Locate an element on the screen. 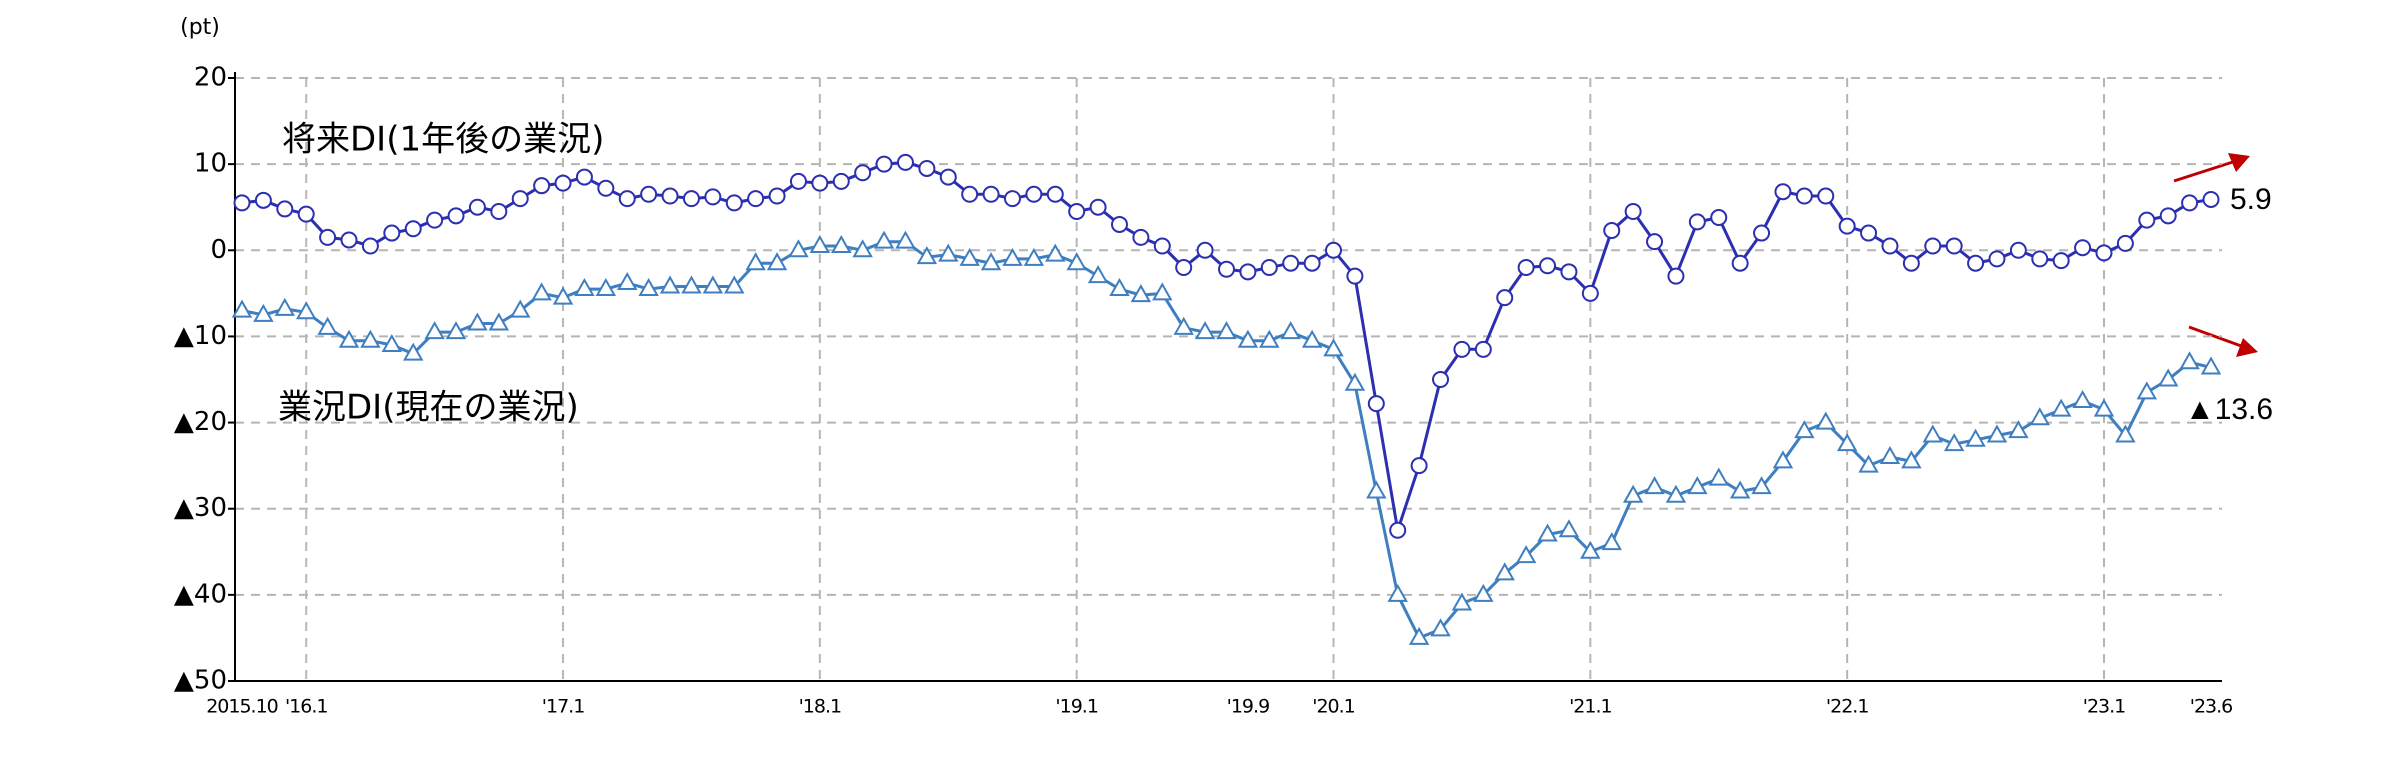 The width and height of the screenshot is (2392, 784). y-tick-label: ▲30 is located at coordinates (200, 508).